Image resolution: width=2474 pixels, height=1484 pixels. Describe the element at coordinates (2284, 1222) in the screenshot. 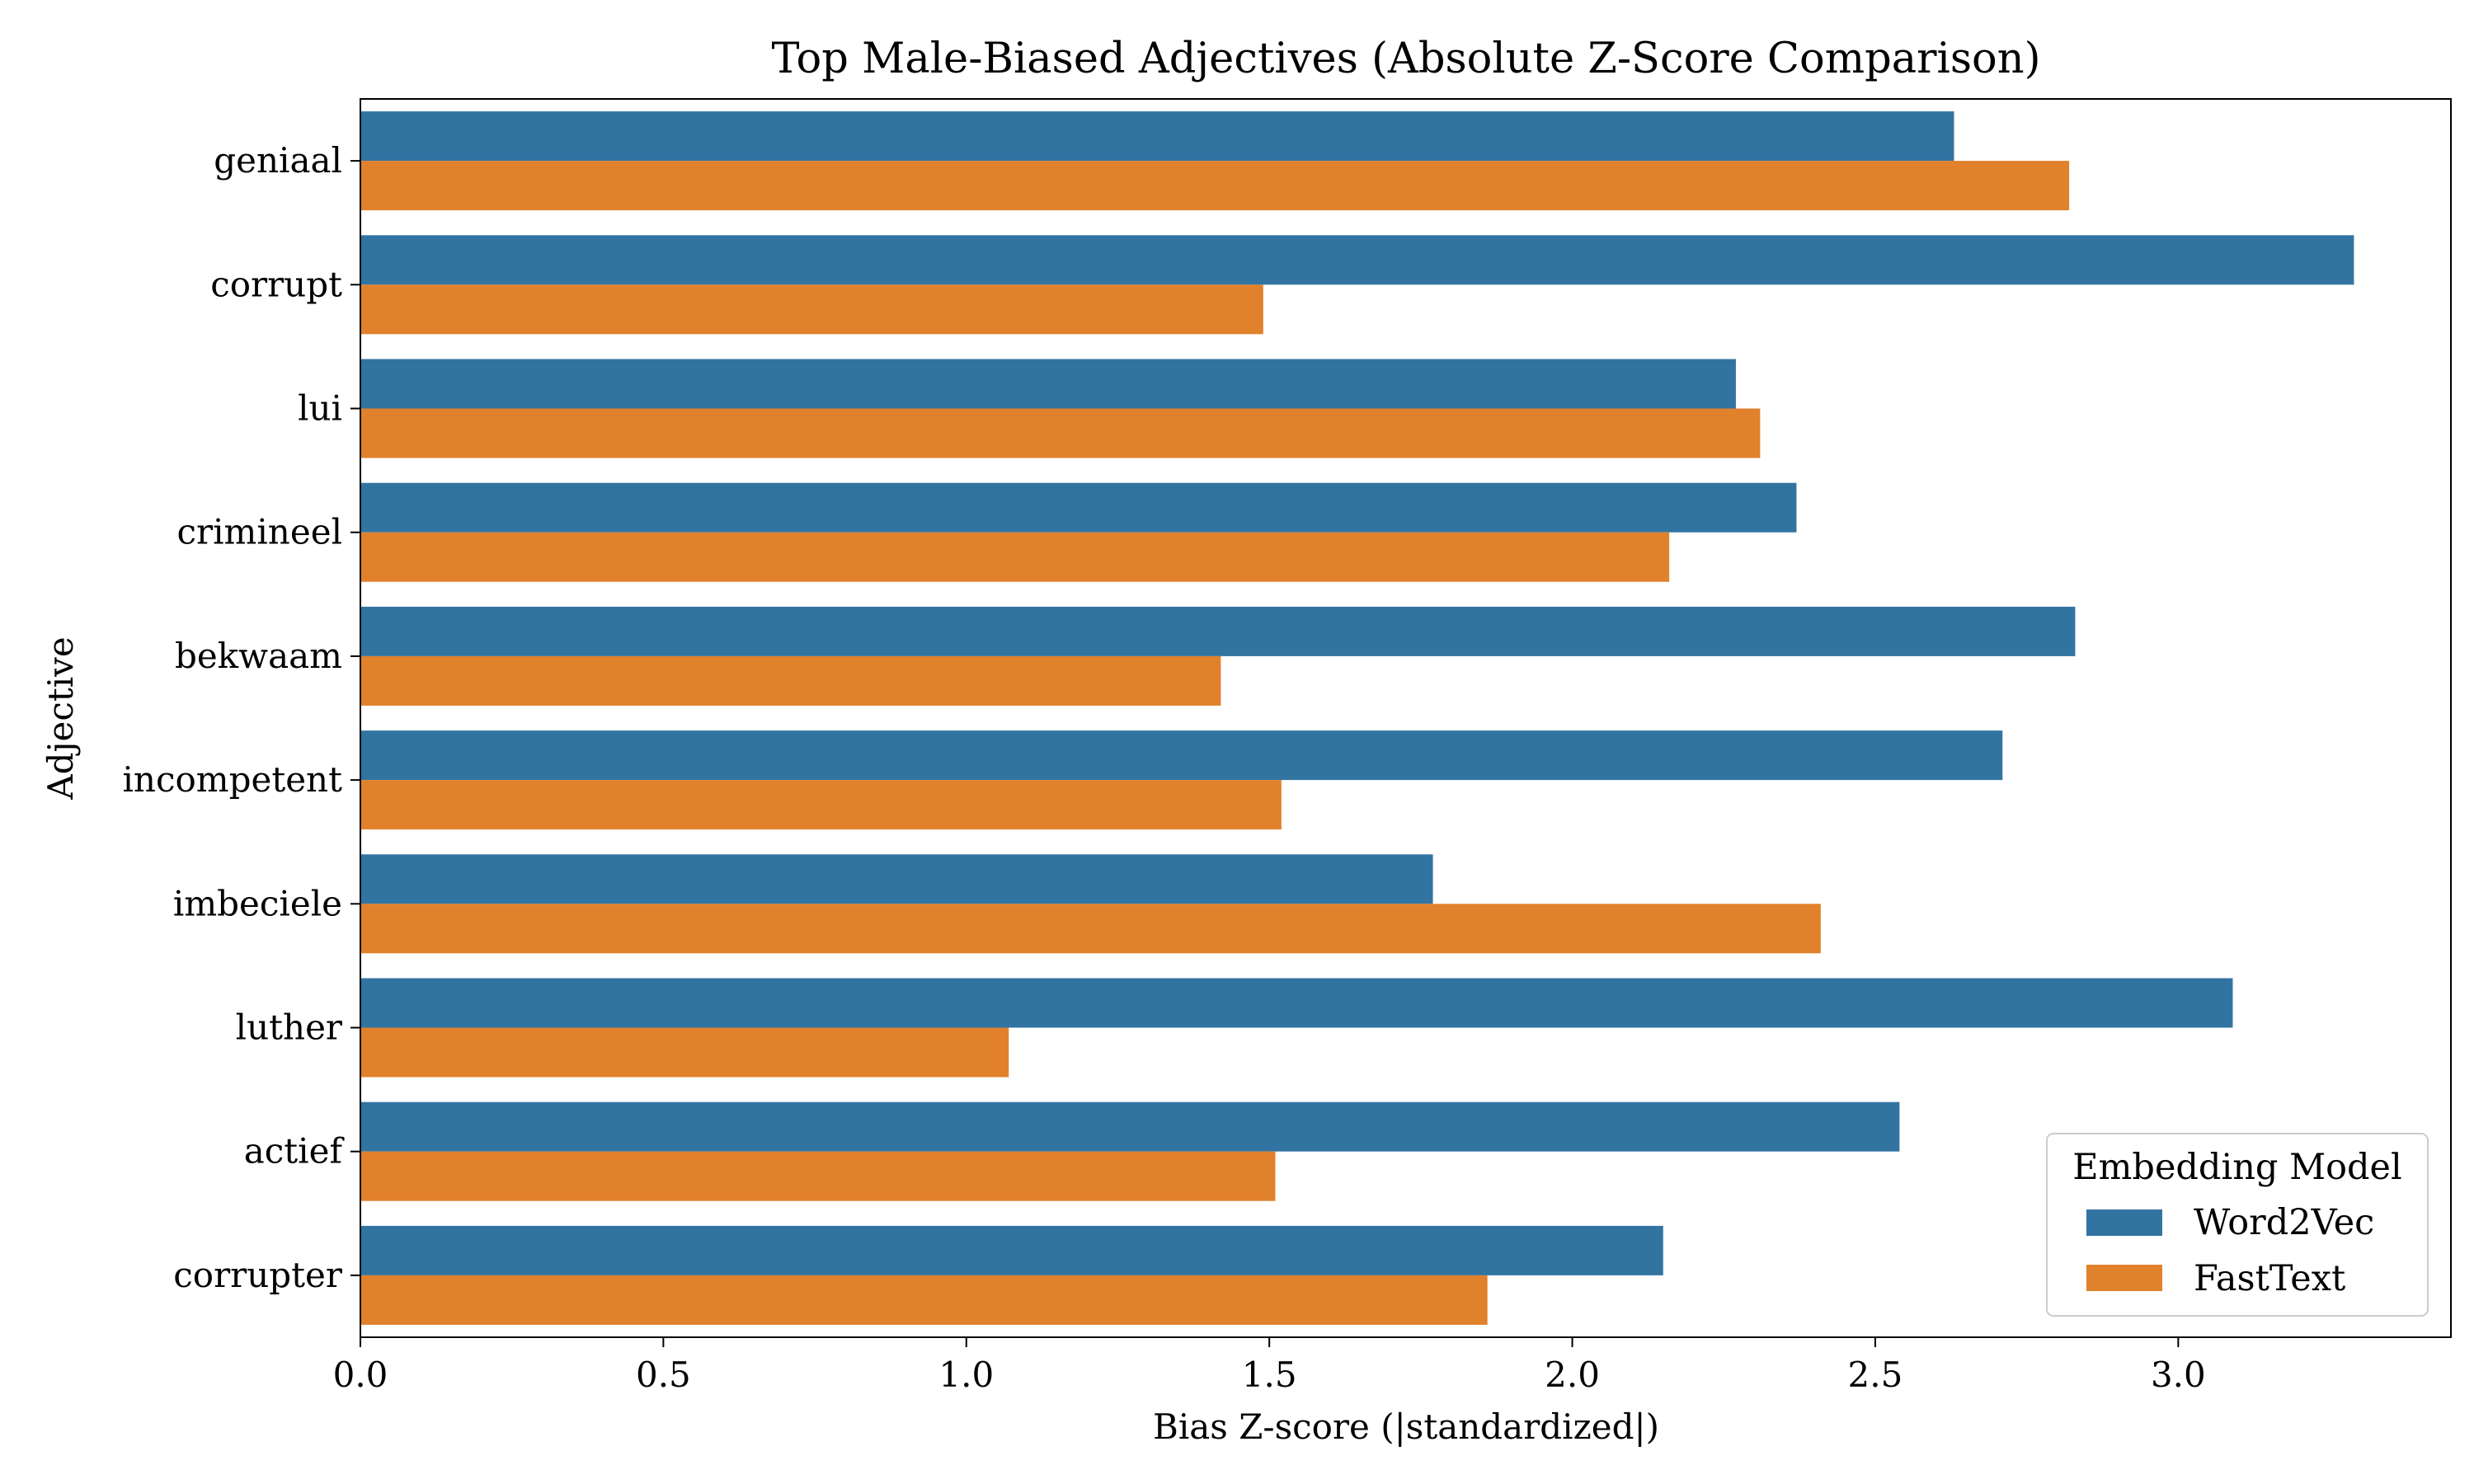

I see `legend-label-word2vec: Word2Vec` at that location.